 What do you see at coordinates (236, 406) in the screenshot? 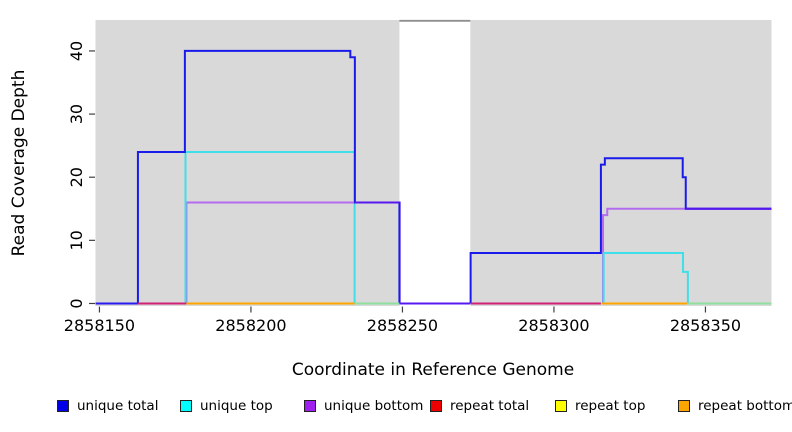
I see `legend-label: unique top` at bounding box center [236, 406].